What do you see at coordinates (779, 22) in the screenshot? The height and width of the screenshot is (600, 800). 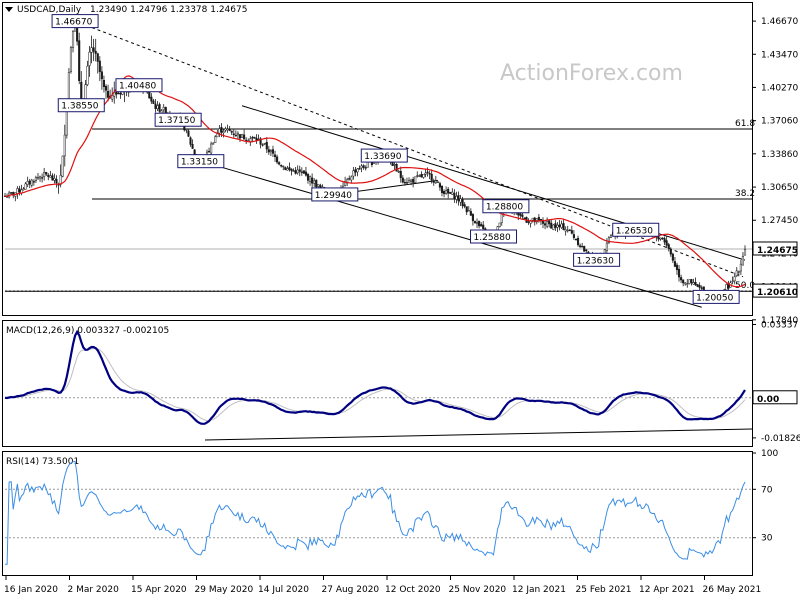 I see `price-tick-label: 1.46670` at bounding box center [779, 22].